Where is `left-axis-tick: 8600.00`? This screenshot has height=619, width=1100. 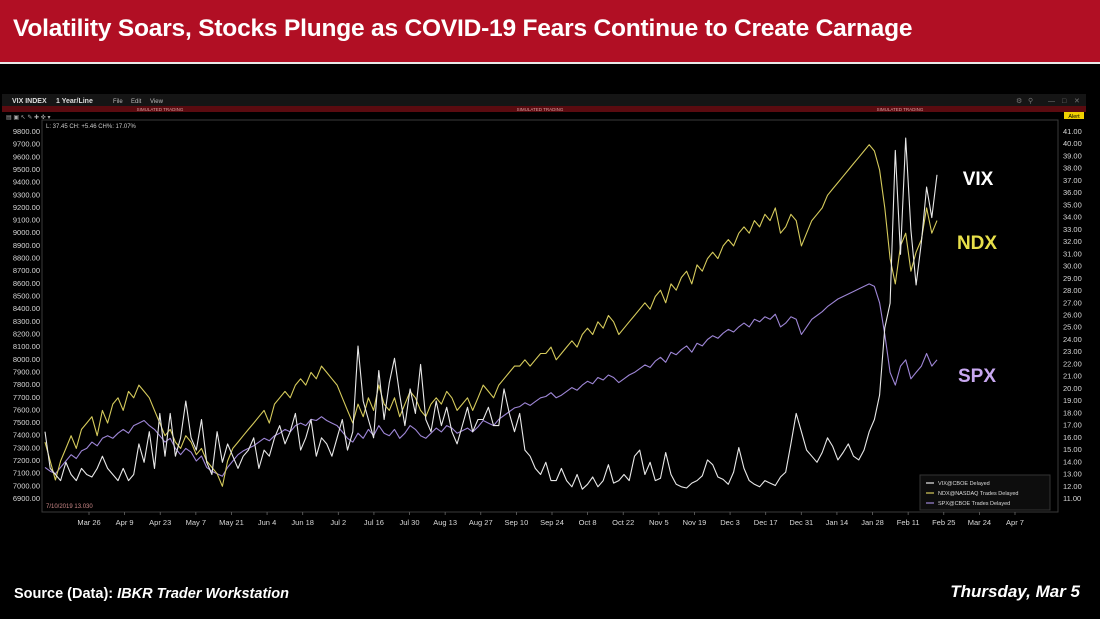
left-axis-tick: 8600.00 is located at coordinates (26, 283).